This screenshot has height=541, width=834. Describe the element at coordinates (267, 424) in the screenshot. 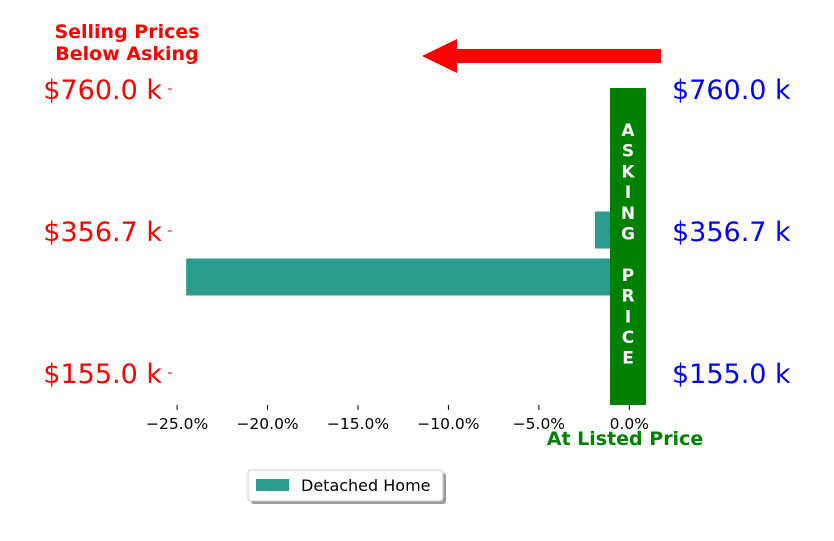

I see `x-tick-label: −20.0%` at that location.